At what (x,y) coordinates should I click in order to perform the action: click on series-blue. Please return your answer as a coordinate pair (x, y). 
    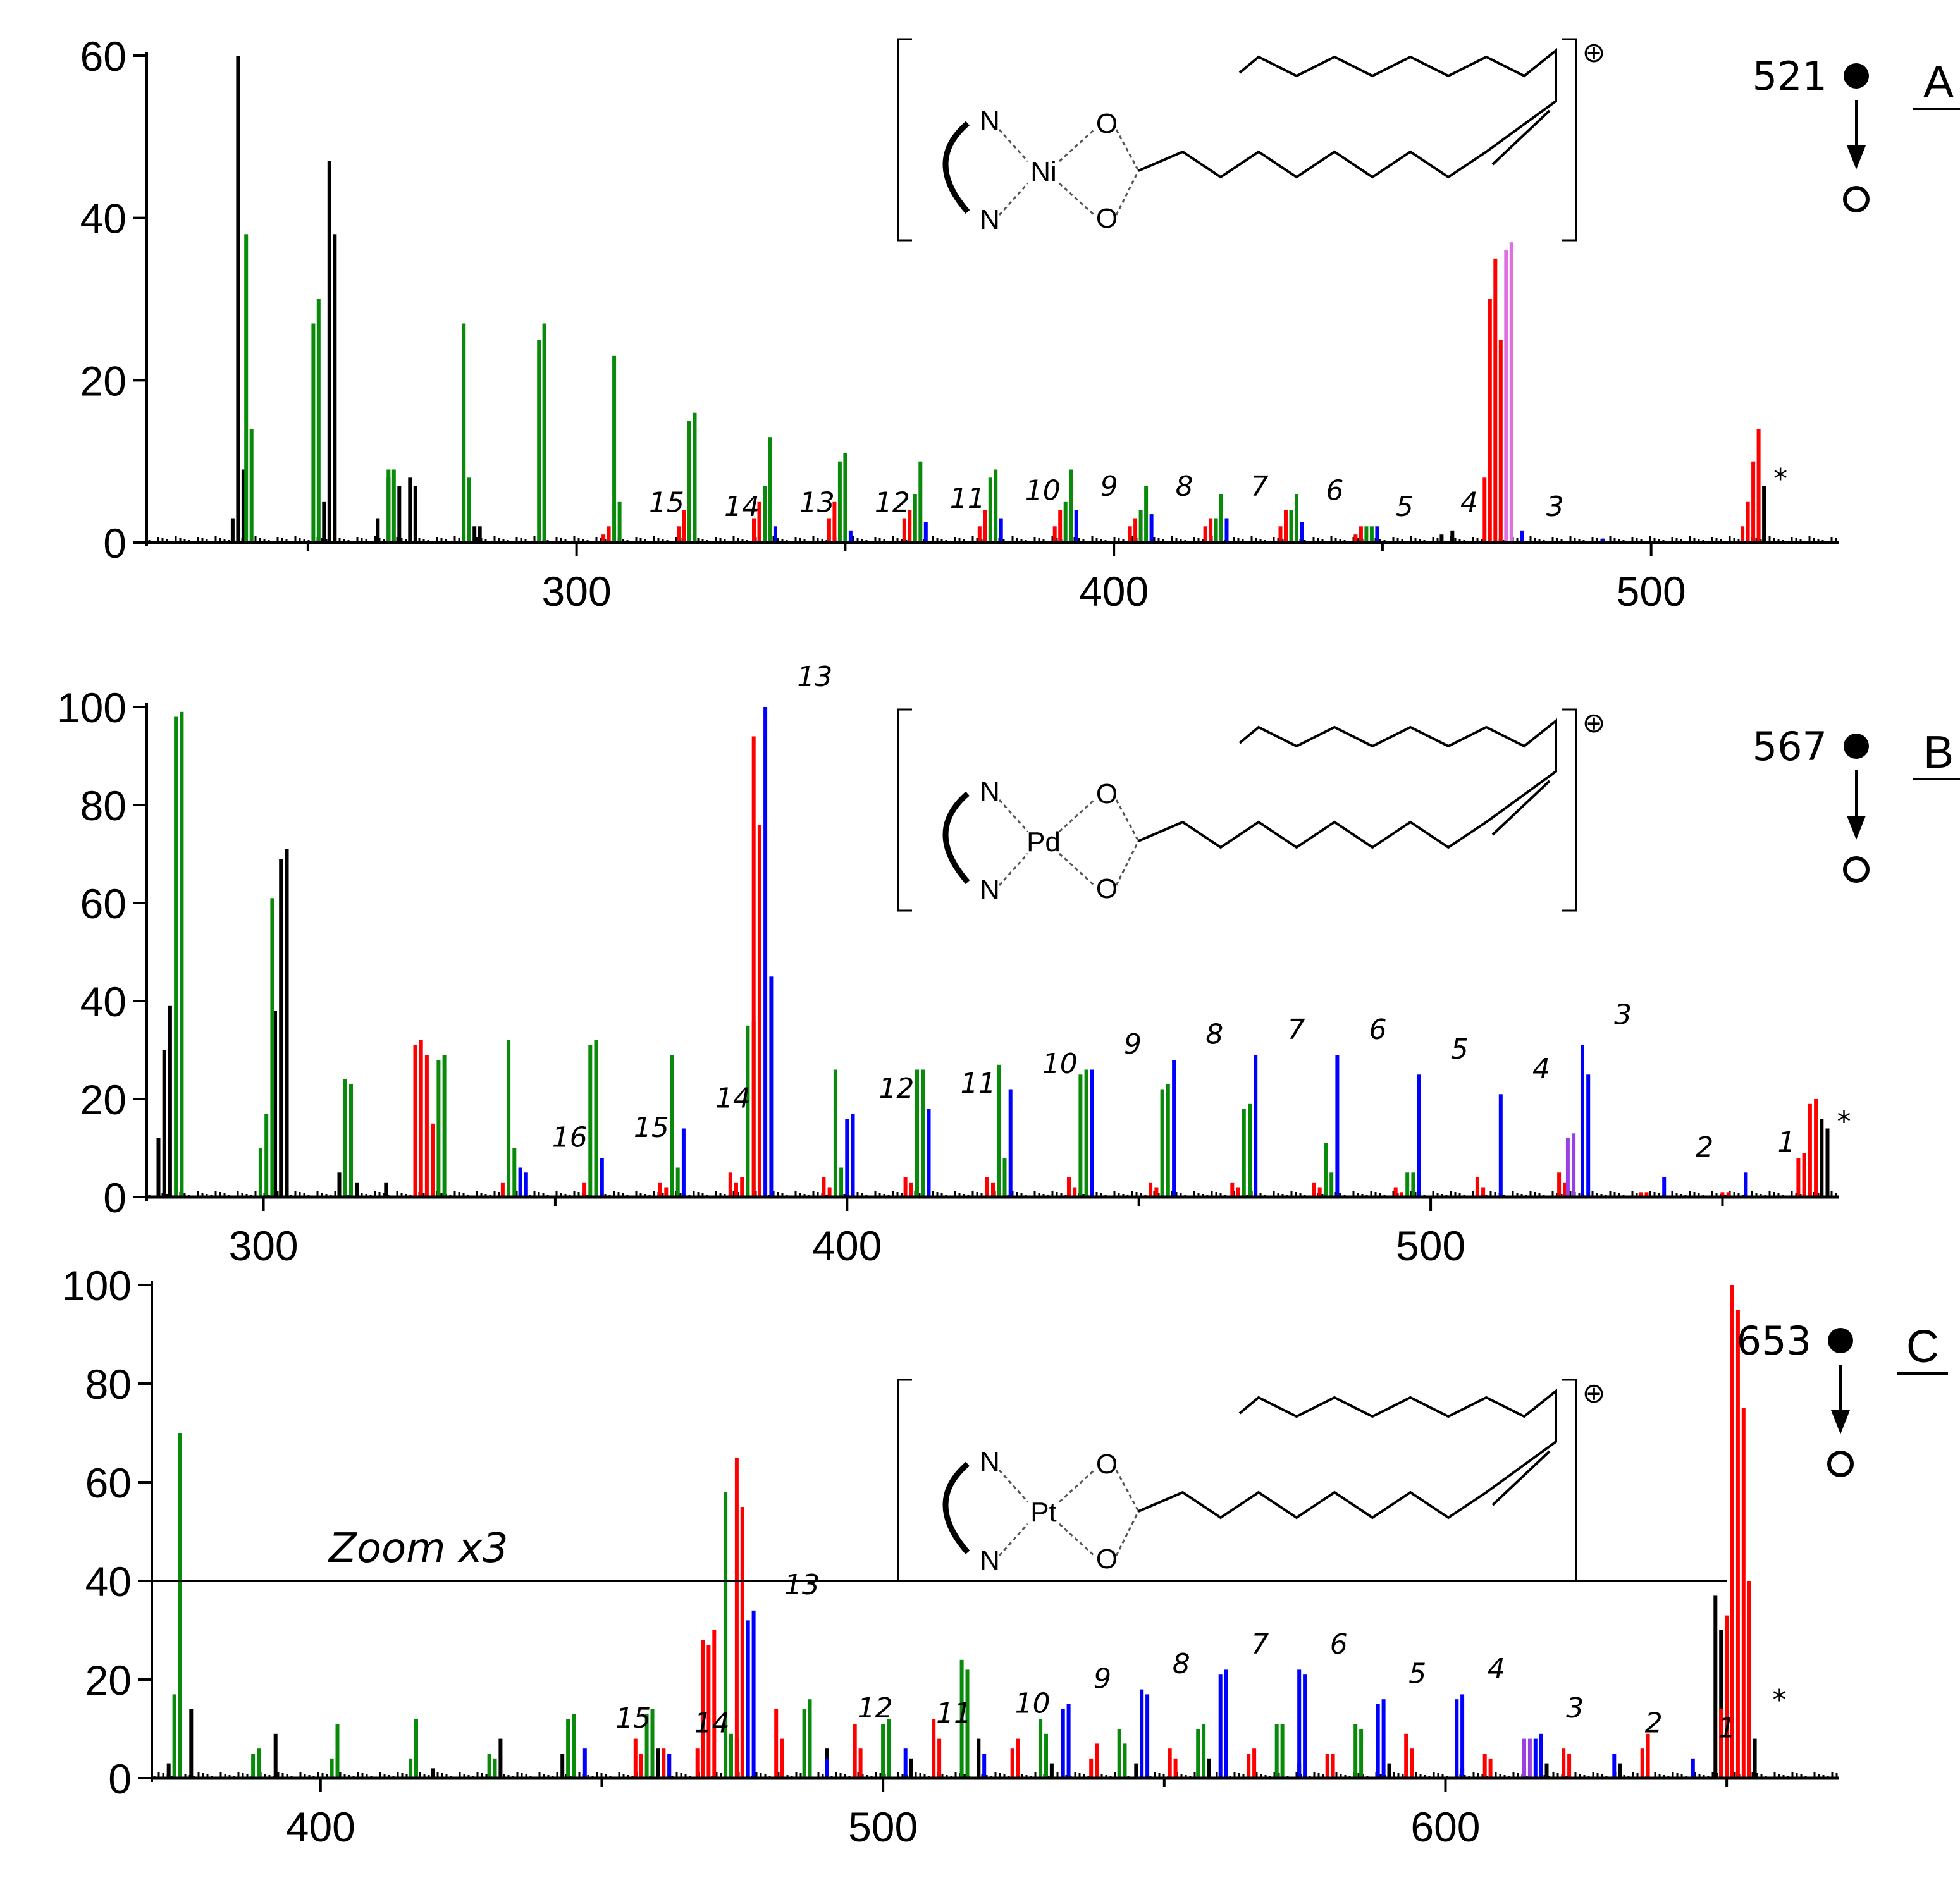
    Looking at the image, I should click on (1139, 1694).